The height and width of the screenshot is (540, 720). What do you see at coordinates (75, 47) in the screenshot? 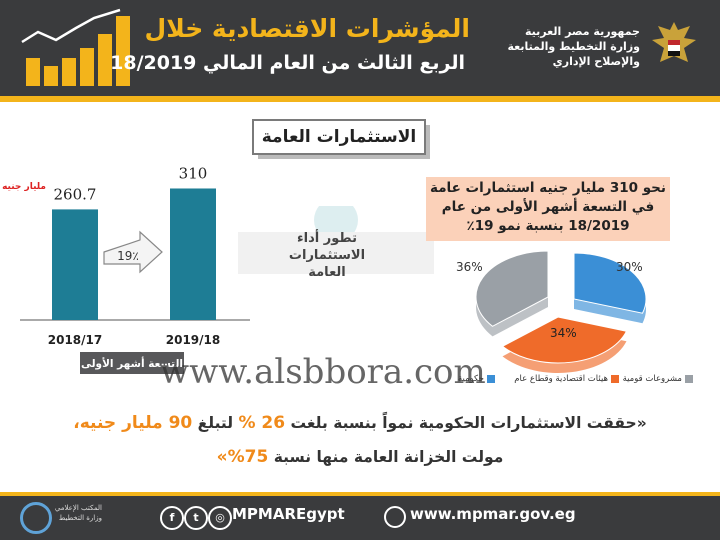
I see `rising-bar-chart-icon` at bounding box center [75, 47].